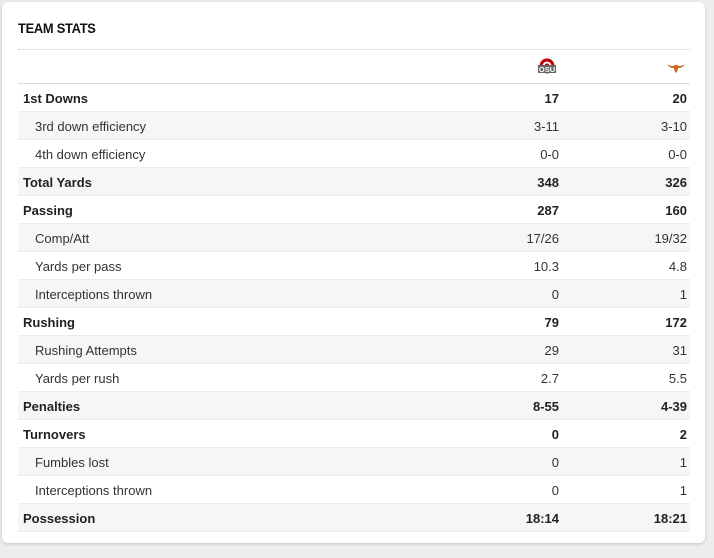 The height and width of the screenshot is (558, 714). What do you see at coordinates (354, 406) in the screenshot?
I see `table-row: Penalties 8-55 4-39` at bounding box center [354, 406].